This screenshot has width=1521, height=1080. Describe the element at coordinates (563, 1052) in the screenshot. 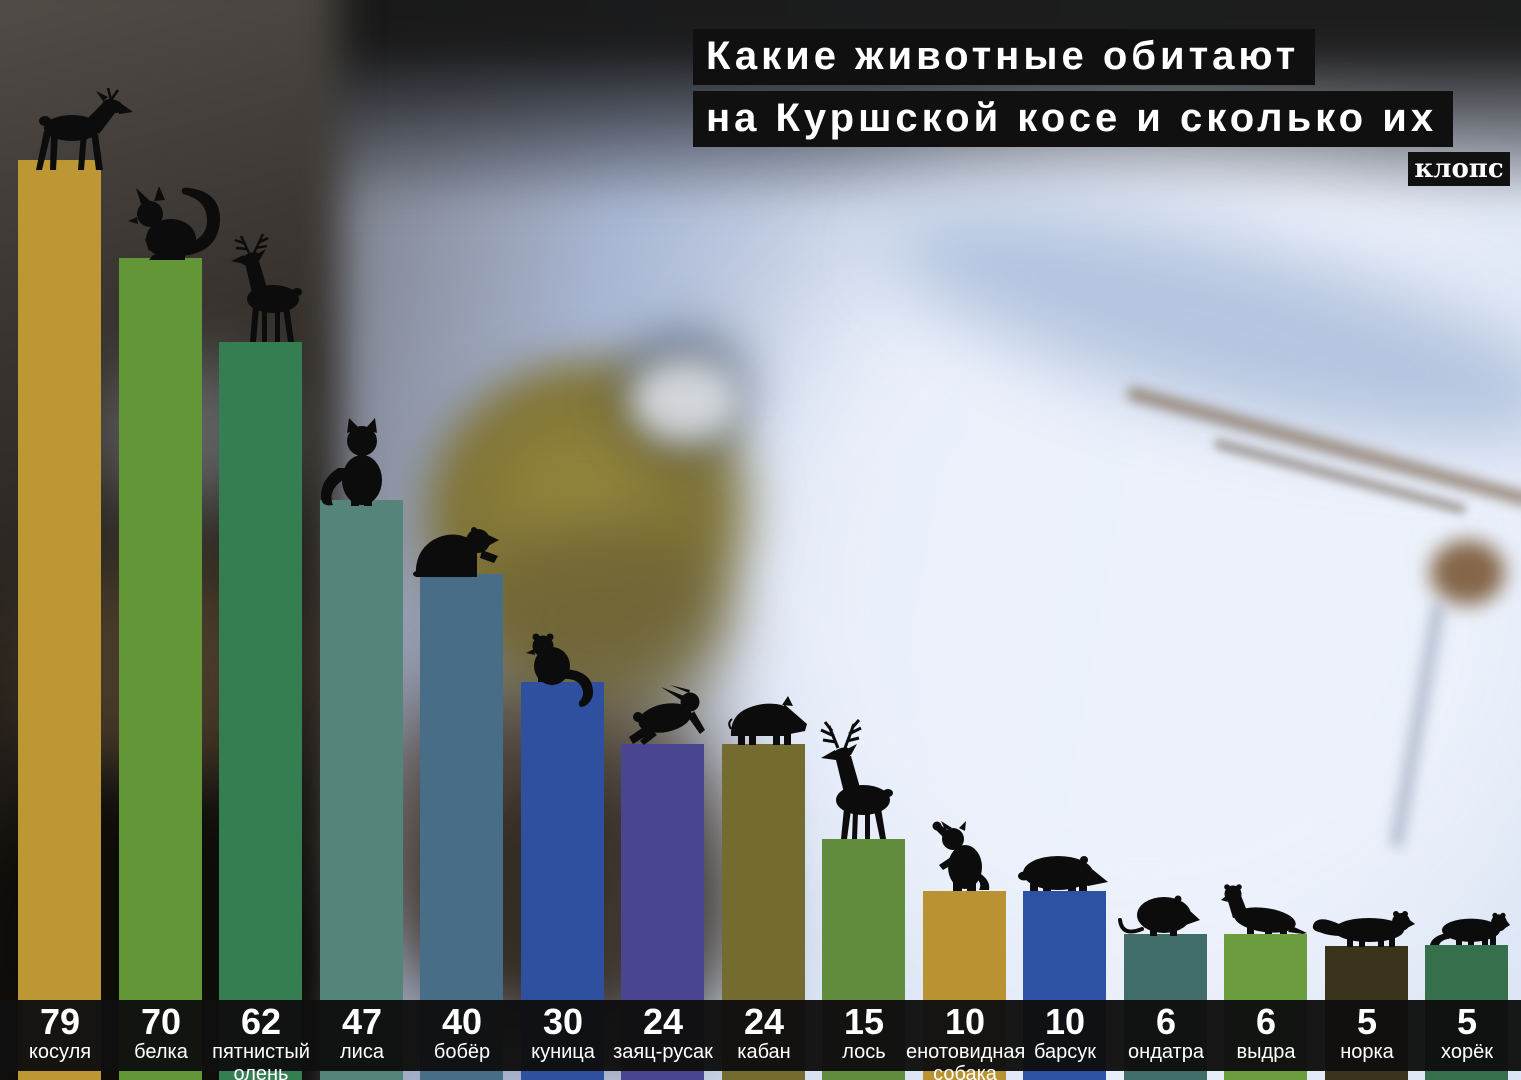

I see `bar-category: куница` at that location.